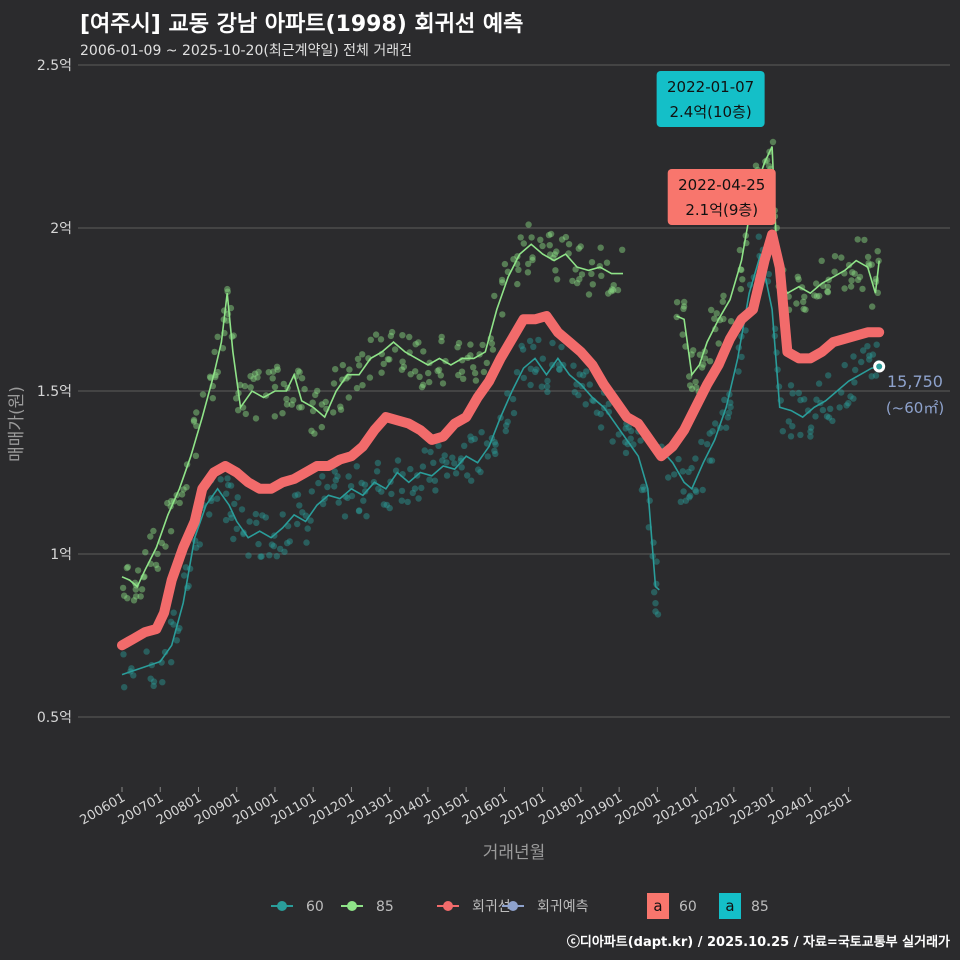 The height and width of the screenshot is (960, 960). What do you see at coordinates (17, 424) in the screenshot?
I see `y-axis-title: 매매가(원)` at bounding box center [17, 424].